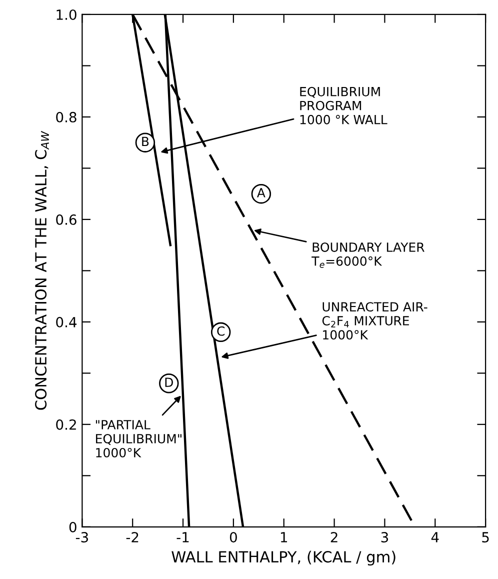 The image size is (498, 579). What do you see at coordinates (66, 117) in the screenshot?
I see `y-tick-label: 0.8` at bounding box center [66, 117].